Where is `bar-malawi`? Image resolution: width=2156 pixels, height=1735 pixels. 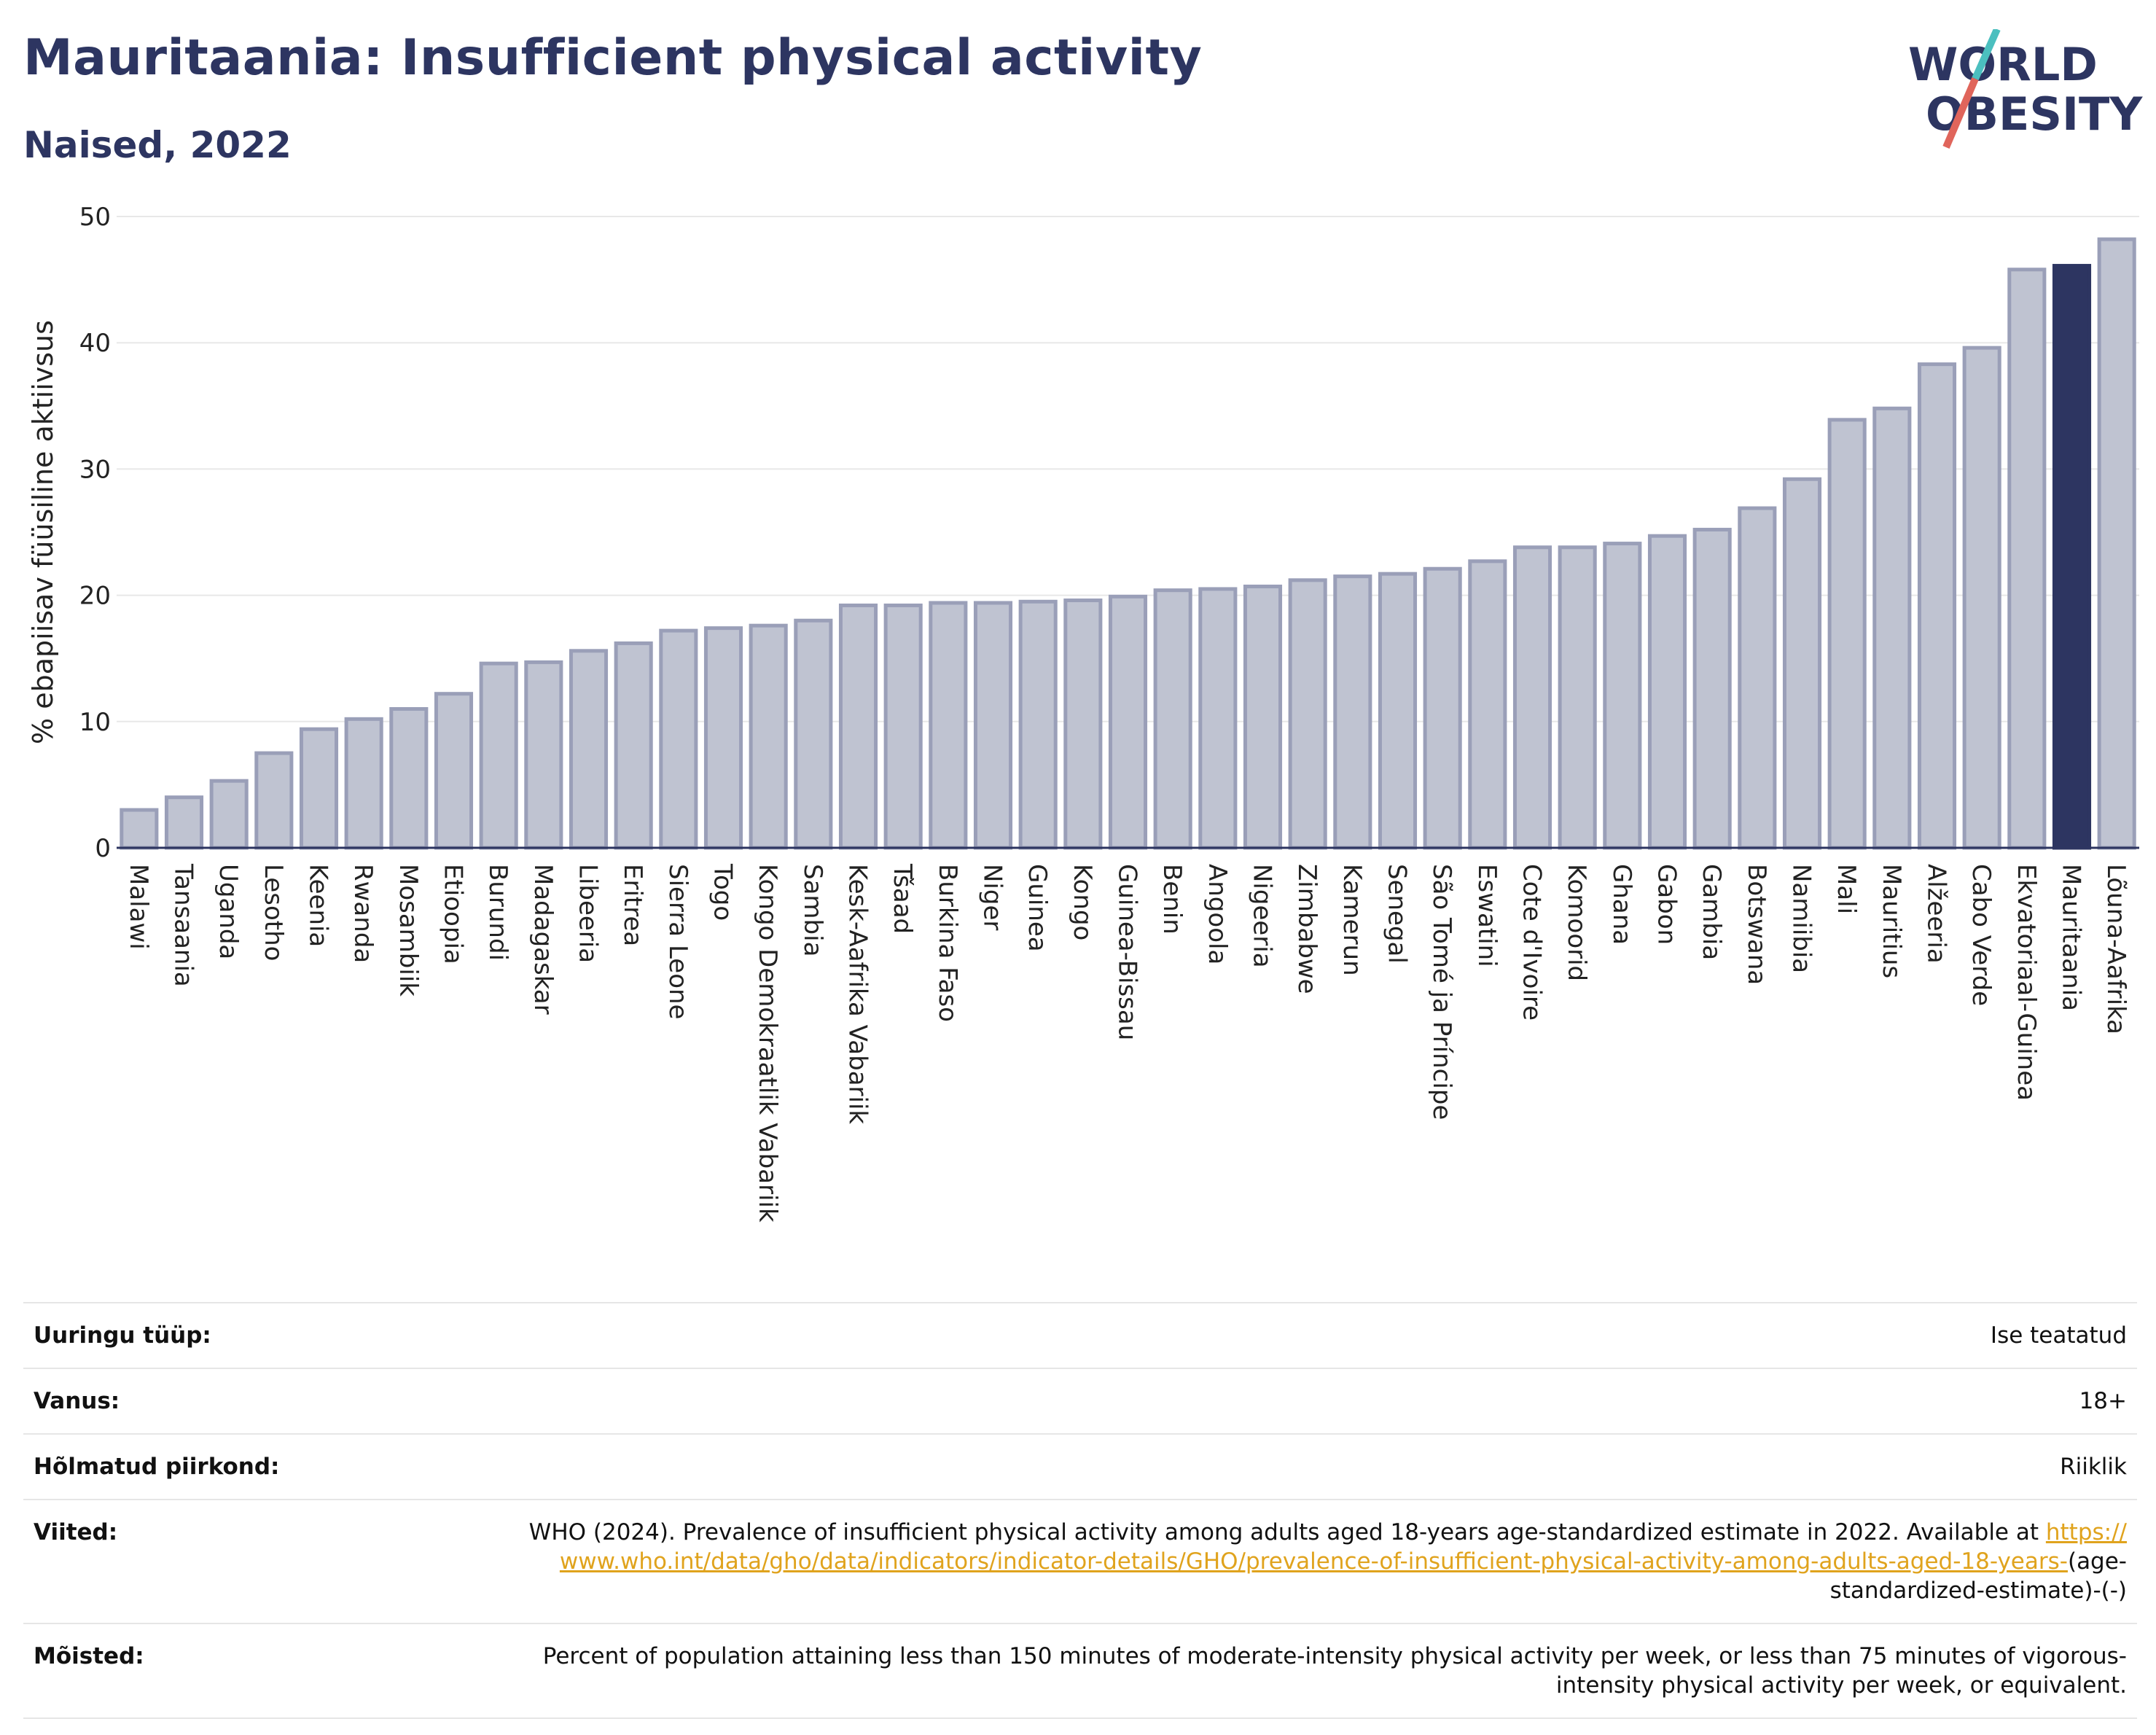
bar-malawi is located at coordinates (140, 829).